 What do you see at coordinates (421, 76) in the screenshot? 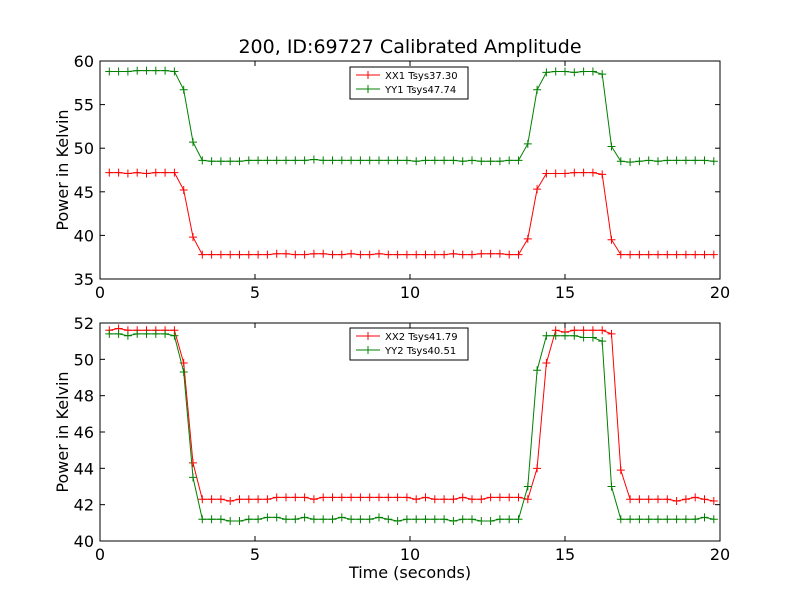
I see `legend-label: XX1 Tsys37.30` at bounding box center [421, 76].